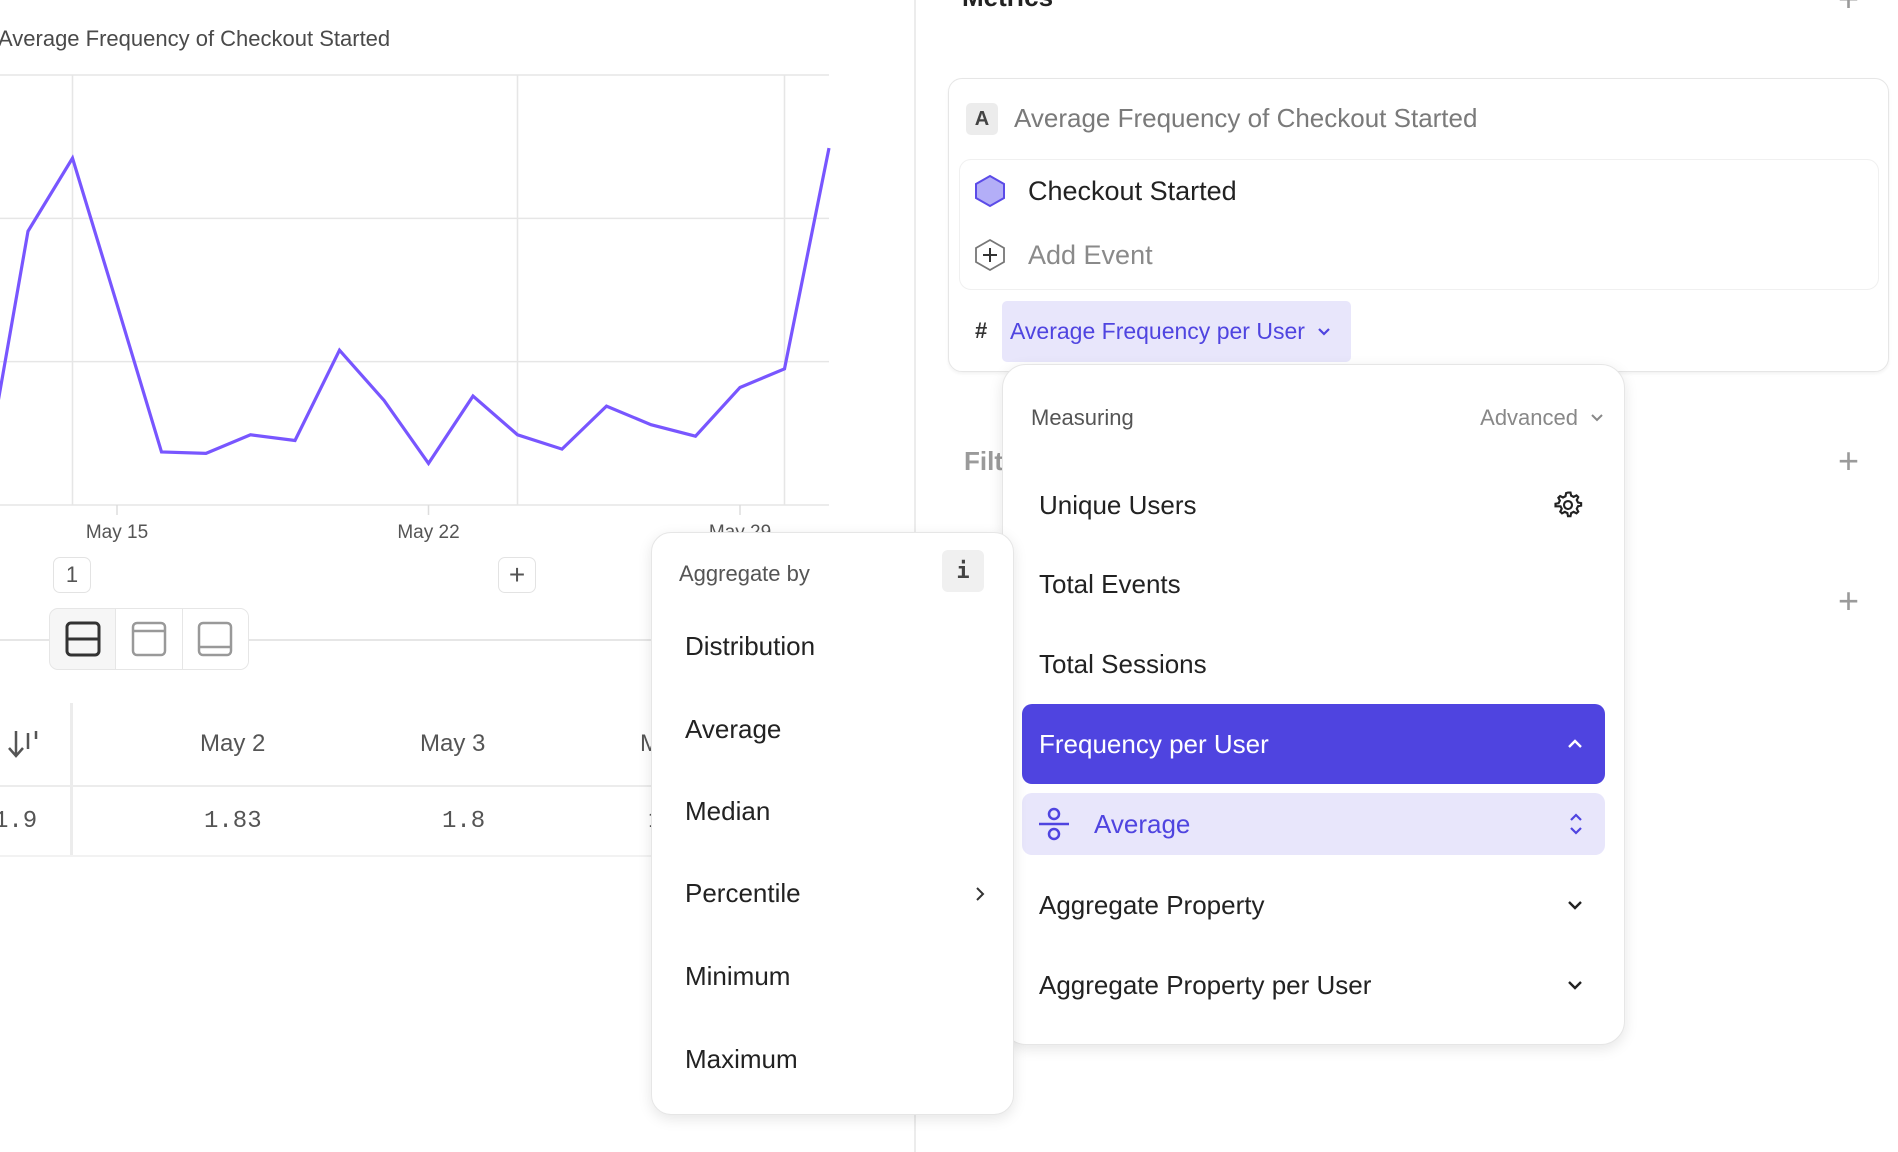 This screenshot has width=1898, height=1152. What do you see at coordinates (981, 330) in the screenshot?
I see `hash-icon: #` at bounding box center [981, 330].